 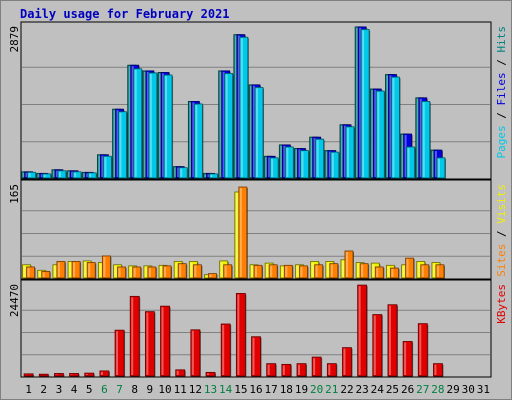 What do you see at coordinates (392, 389) in the screenshot?
I see `x-tick-label: 25` at bounding box center [392, 389].